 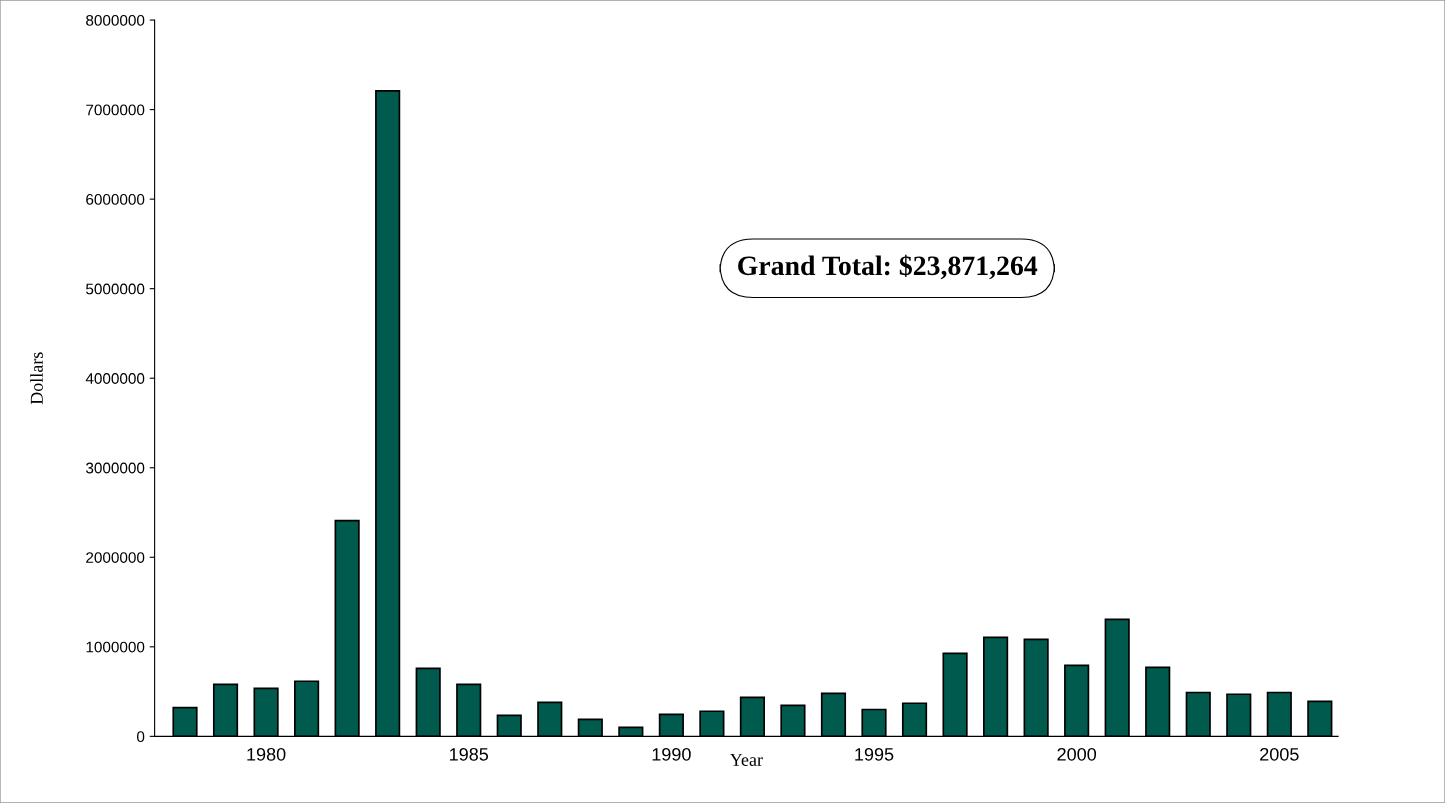 I want to click on x-tick-label: 1995, so click(x=874, y=754).